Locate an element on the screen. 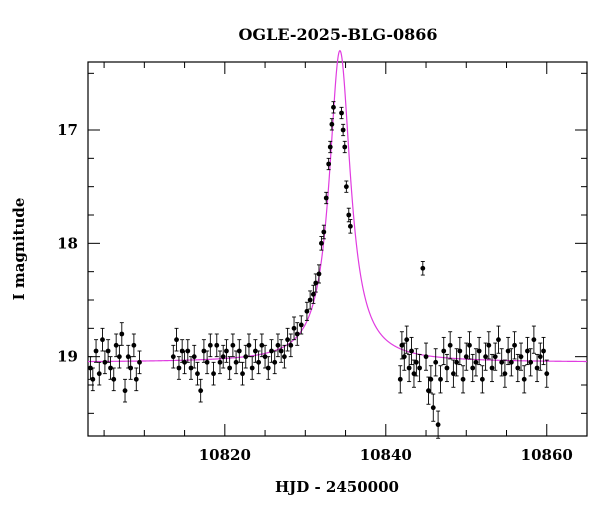 The height and width of the screenshot is (512, 600). x-tick-label: 10840 is located at coordinates (386, 455).